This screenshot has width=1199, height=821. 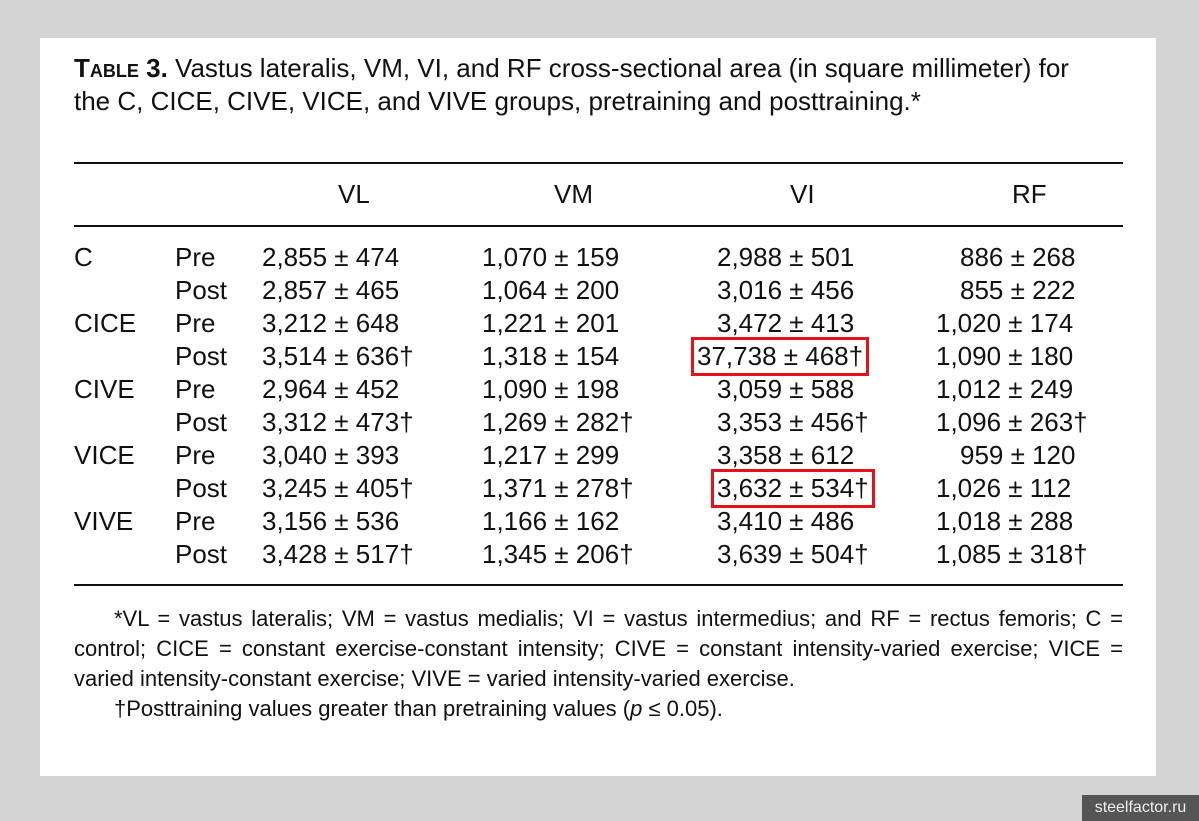 I want to click on group-label: CICE, so click(x=105, y=323).